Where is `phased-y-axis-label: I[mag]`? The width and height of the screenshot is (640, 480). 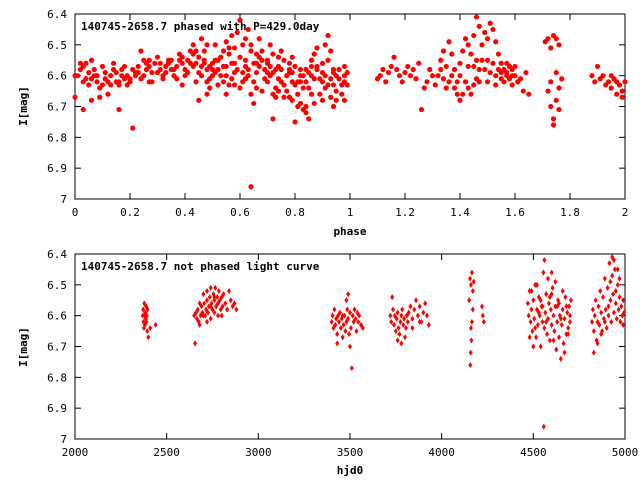 phased-y-axis-label: I[mag] is located at coordinates (23, 106).